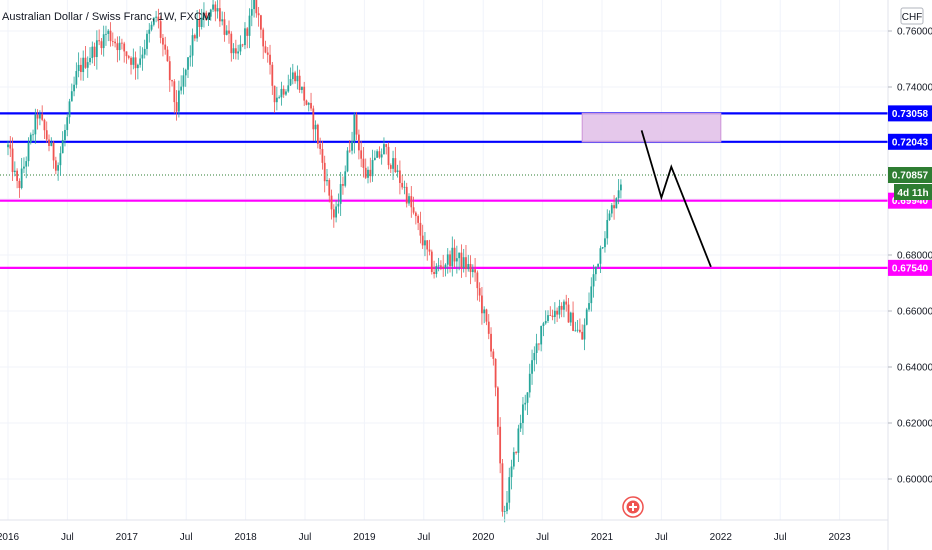 This screenshot has height=550, width=932. What do you see at coordinates (914, 480) in the screenshot?
I see `y-tick-label: 0.60000` at bounding box center [914, 480].